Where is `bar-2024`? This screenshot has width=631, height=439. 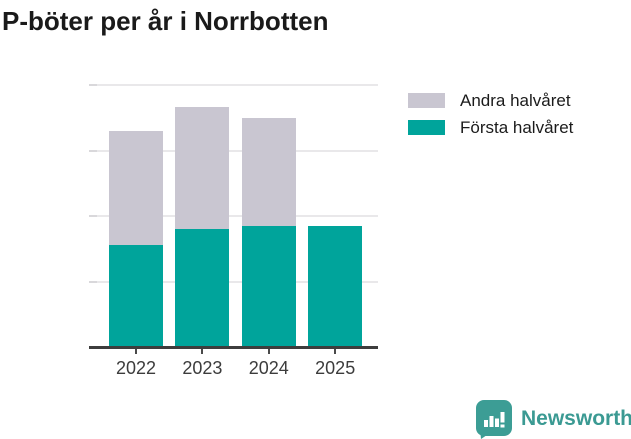 bar-2024 is located at coordinates (268, 232).